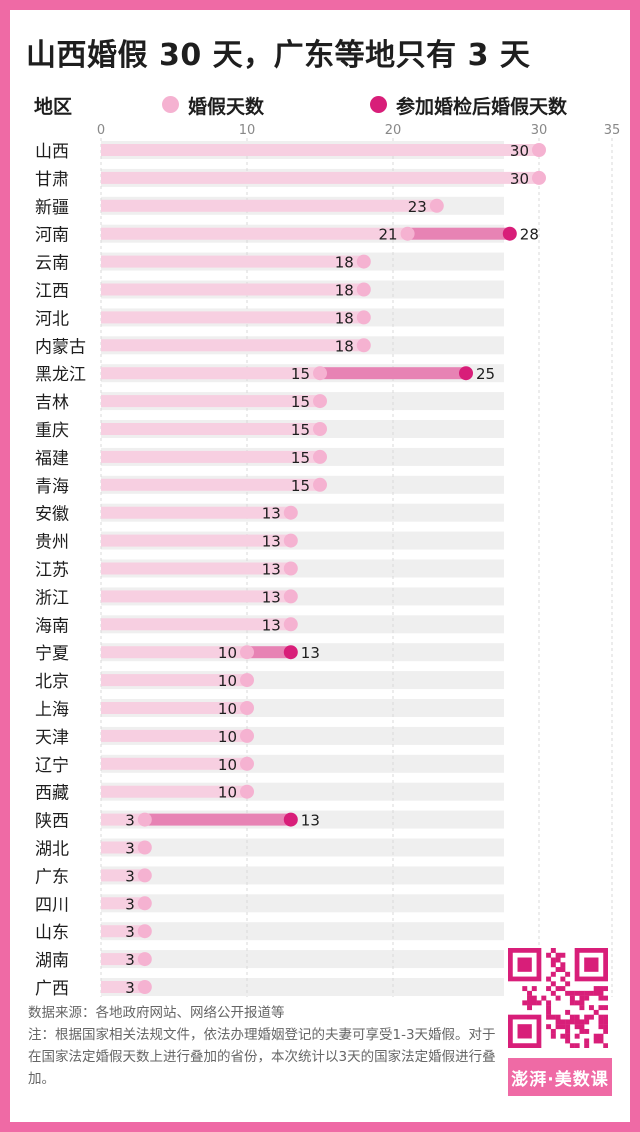 This screenshot has width=640, height=1132. Describe the element at coordinates (60, 347) in the screenshot. I see `category-label: 内蒙古` at that location.